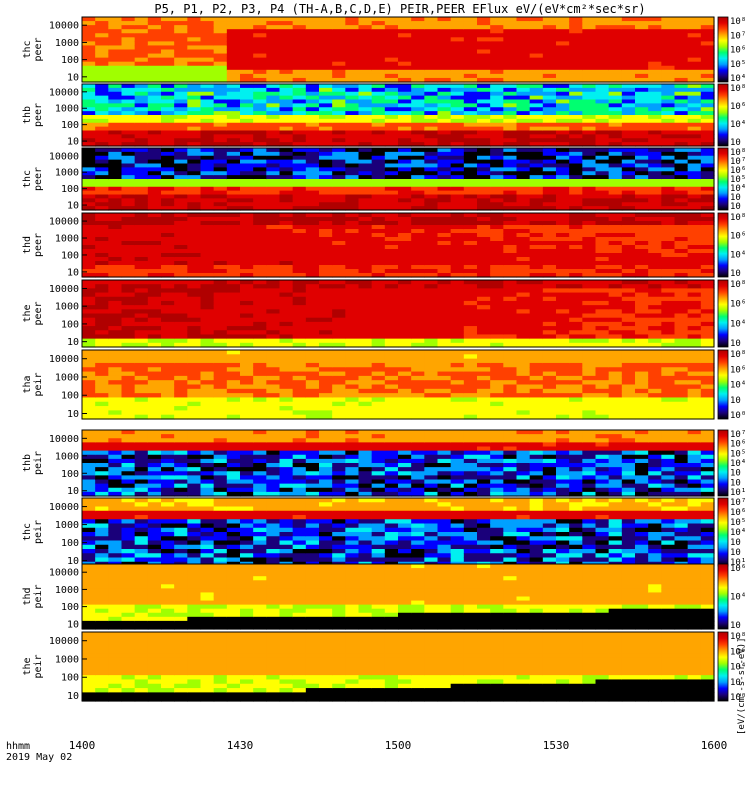  What do you see at coordinates (27, 245) in the screenshot?
I see `y-axis-label-line: thd` at bounding box center [27, 245].